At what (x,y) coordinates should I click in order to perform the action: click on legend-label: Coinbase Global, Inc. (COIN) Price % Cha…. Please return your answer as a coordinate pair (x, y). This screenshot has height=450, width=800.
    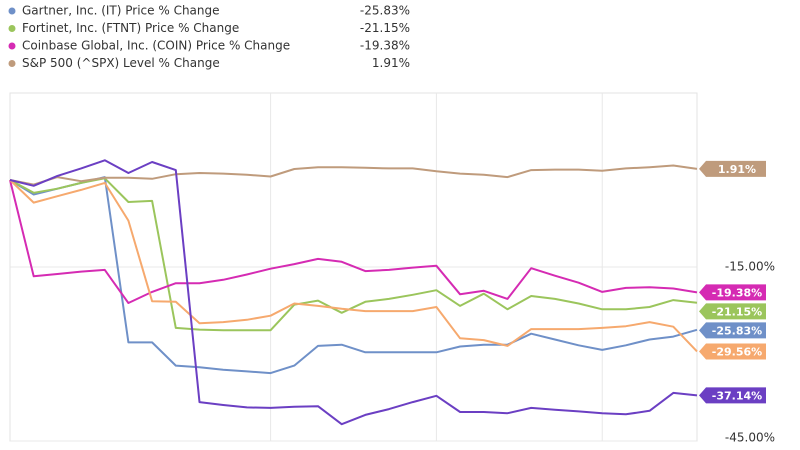
    Looking at the image, I should click on (156, 46).